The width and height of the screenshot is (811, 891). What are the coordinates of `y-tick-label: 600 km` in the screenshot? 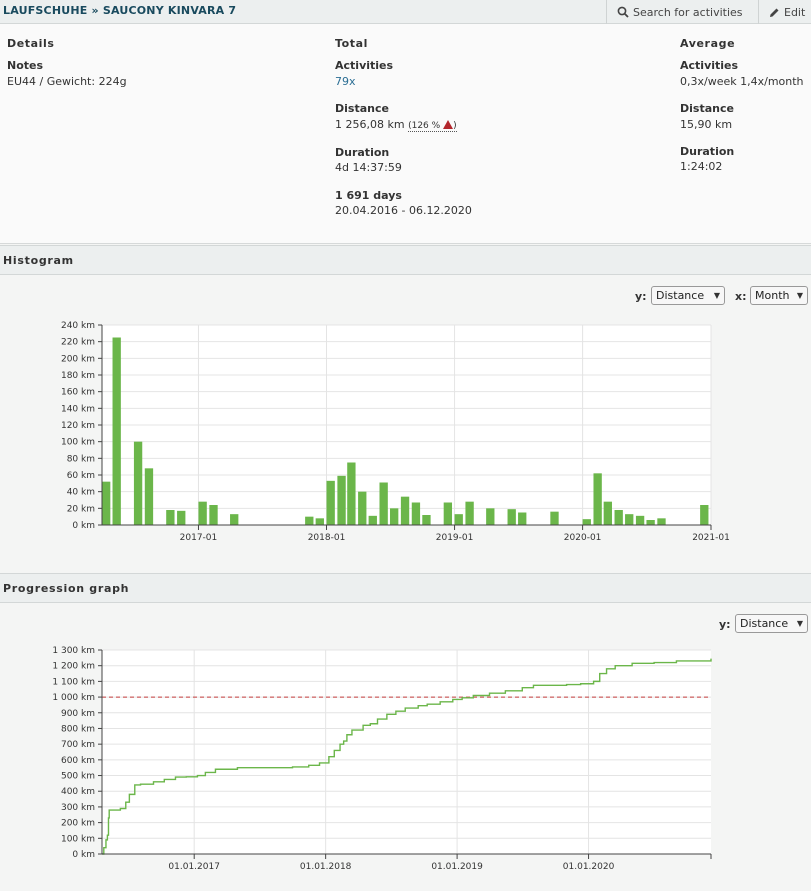 It's located at (78, 761).